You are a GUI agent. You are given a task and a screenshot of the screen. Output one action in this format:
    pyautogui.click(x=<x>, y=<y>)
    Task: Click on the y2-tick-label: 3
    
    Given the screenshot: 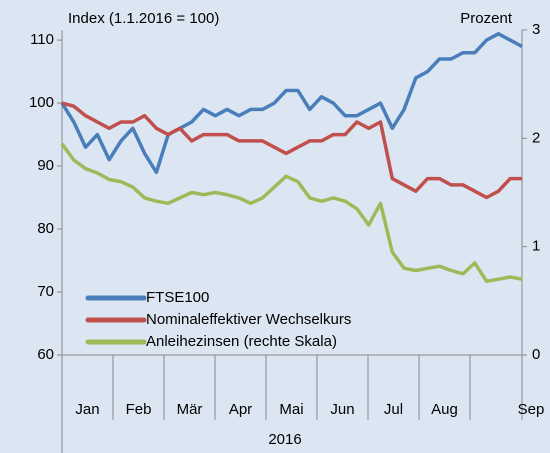 What is the action you would take?
    pyautogui.click(x=536, y=29)
    